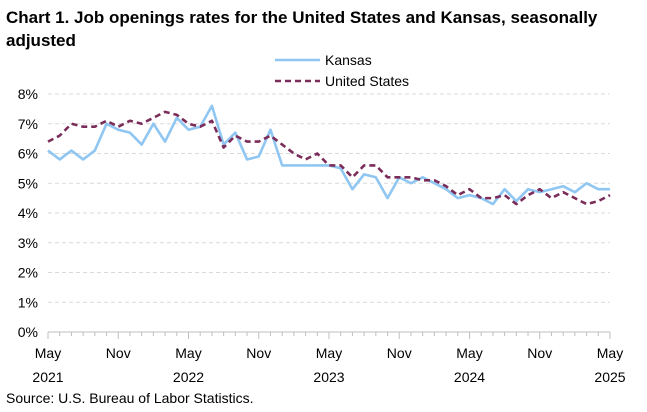 This screenshot has width=647, height=412. I want to click on y-tick-label: 3%, so click(28, 243).